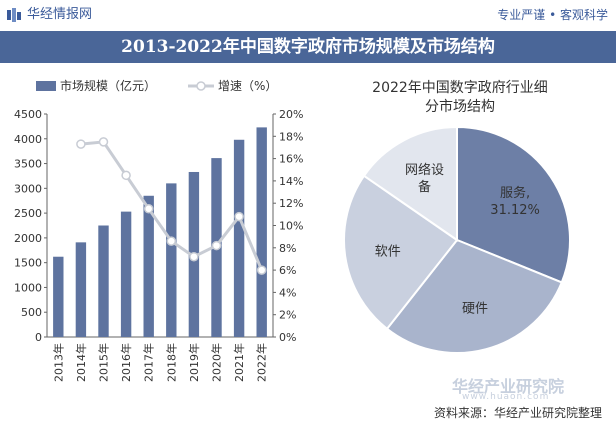  I want to click on title-bar: 2013-2022年中国数字政府市场规模及市场结构, so click(308, 47).